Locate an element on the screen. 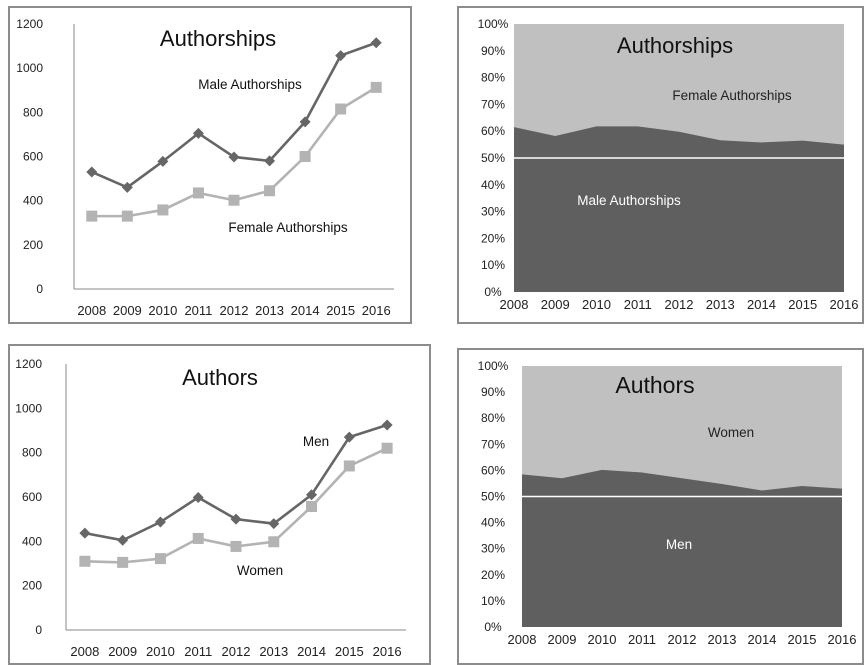 The height and width of the screenshot is (665, 864). chart-title: Authors is located at coordinates (220, 377).